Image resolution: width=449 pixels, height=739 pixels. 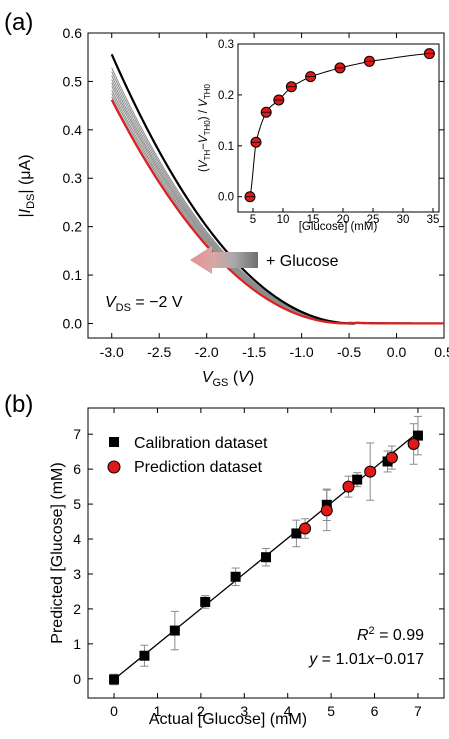 I want to click on x-tick-label: -2.0, so click(x=207, y=352).